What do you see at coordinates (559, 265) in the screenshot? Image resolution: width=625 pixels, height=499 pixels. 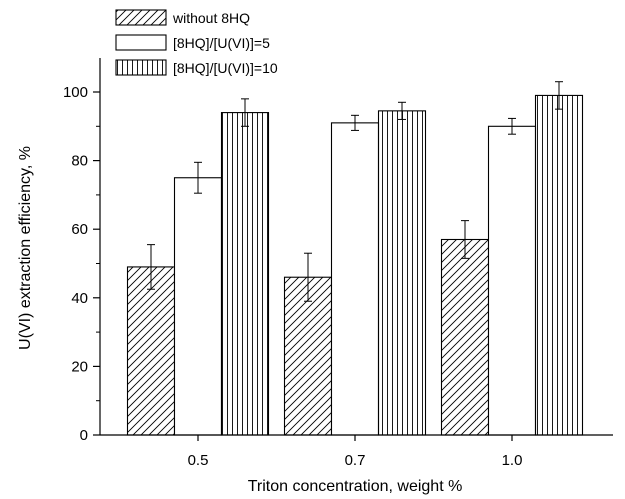 I see `bar-3-1.0` at bounding box center [559, 265].